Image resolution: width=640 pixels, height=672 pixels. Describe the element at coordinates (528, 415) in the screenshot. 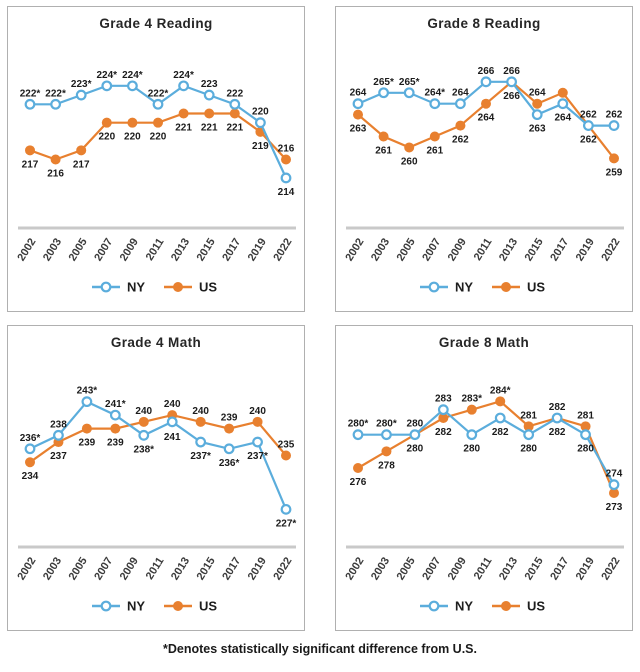

I see `value-label: 281` at that location.